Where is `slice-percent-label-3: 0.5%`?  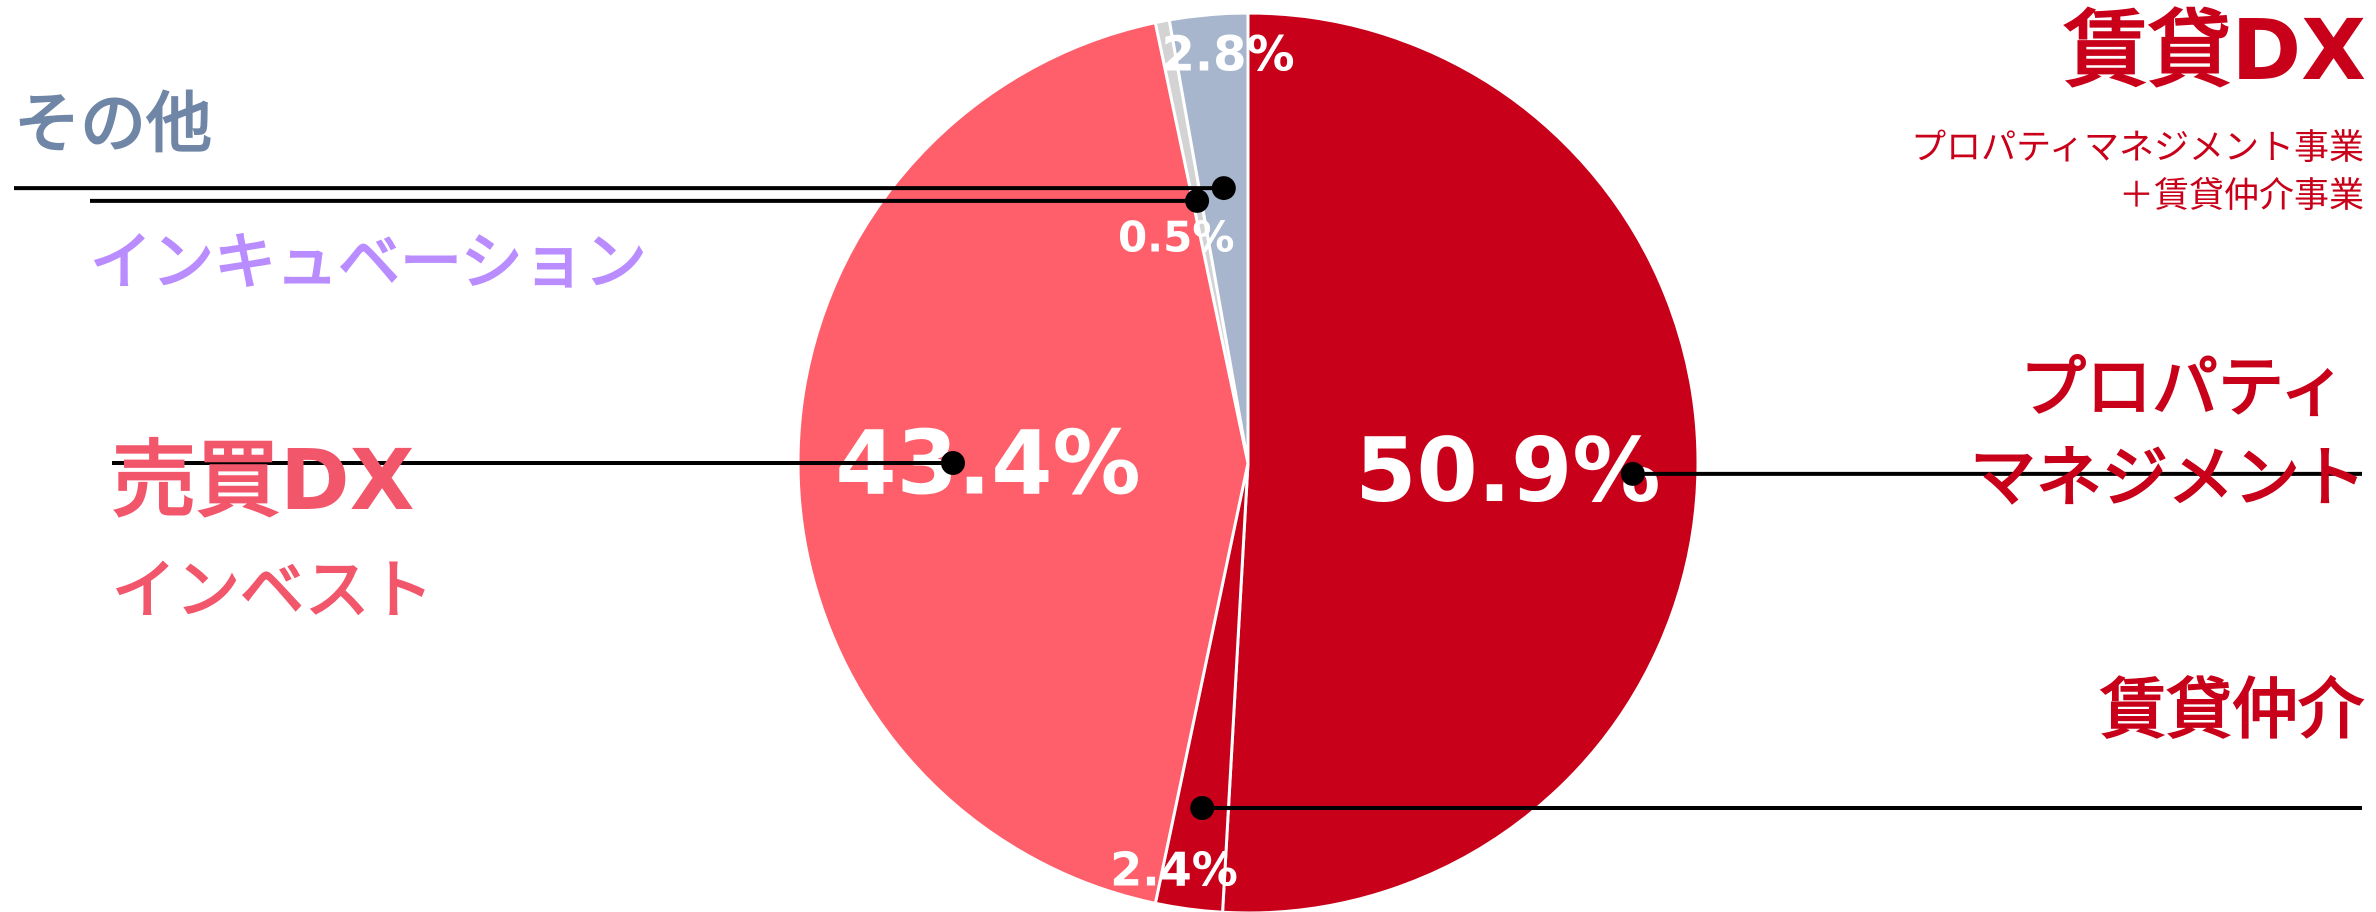 slice-percent-label-3: 0.5% is located at coordinates (1176, 237).